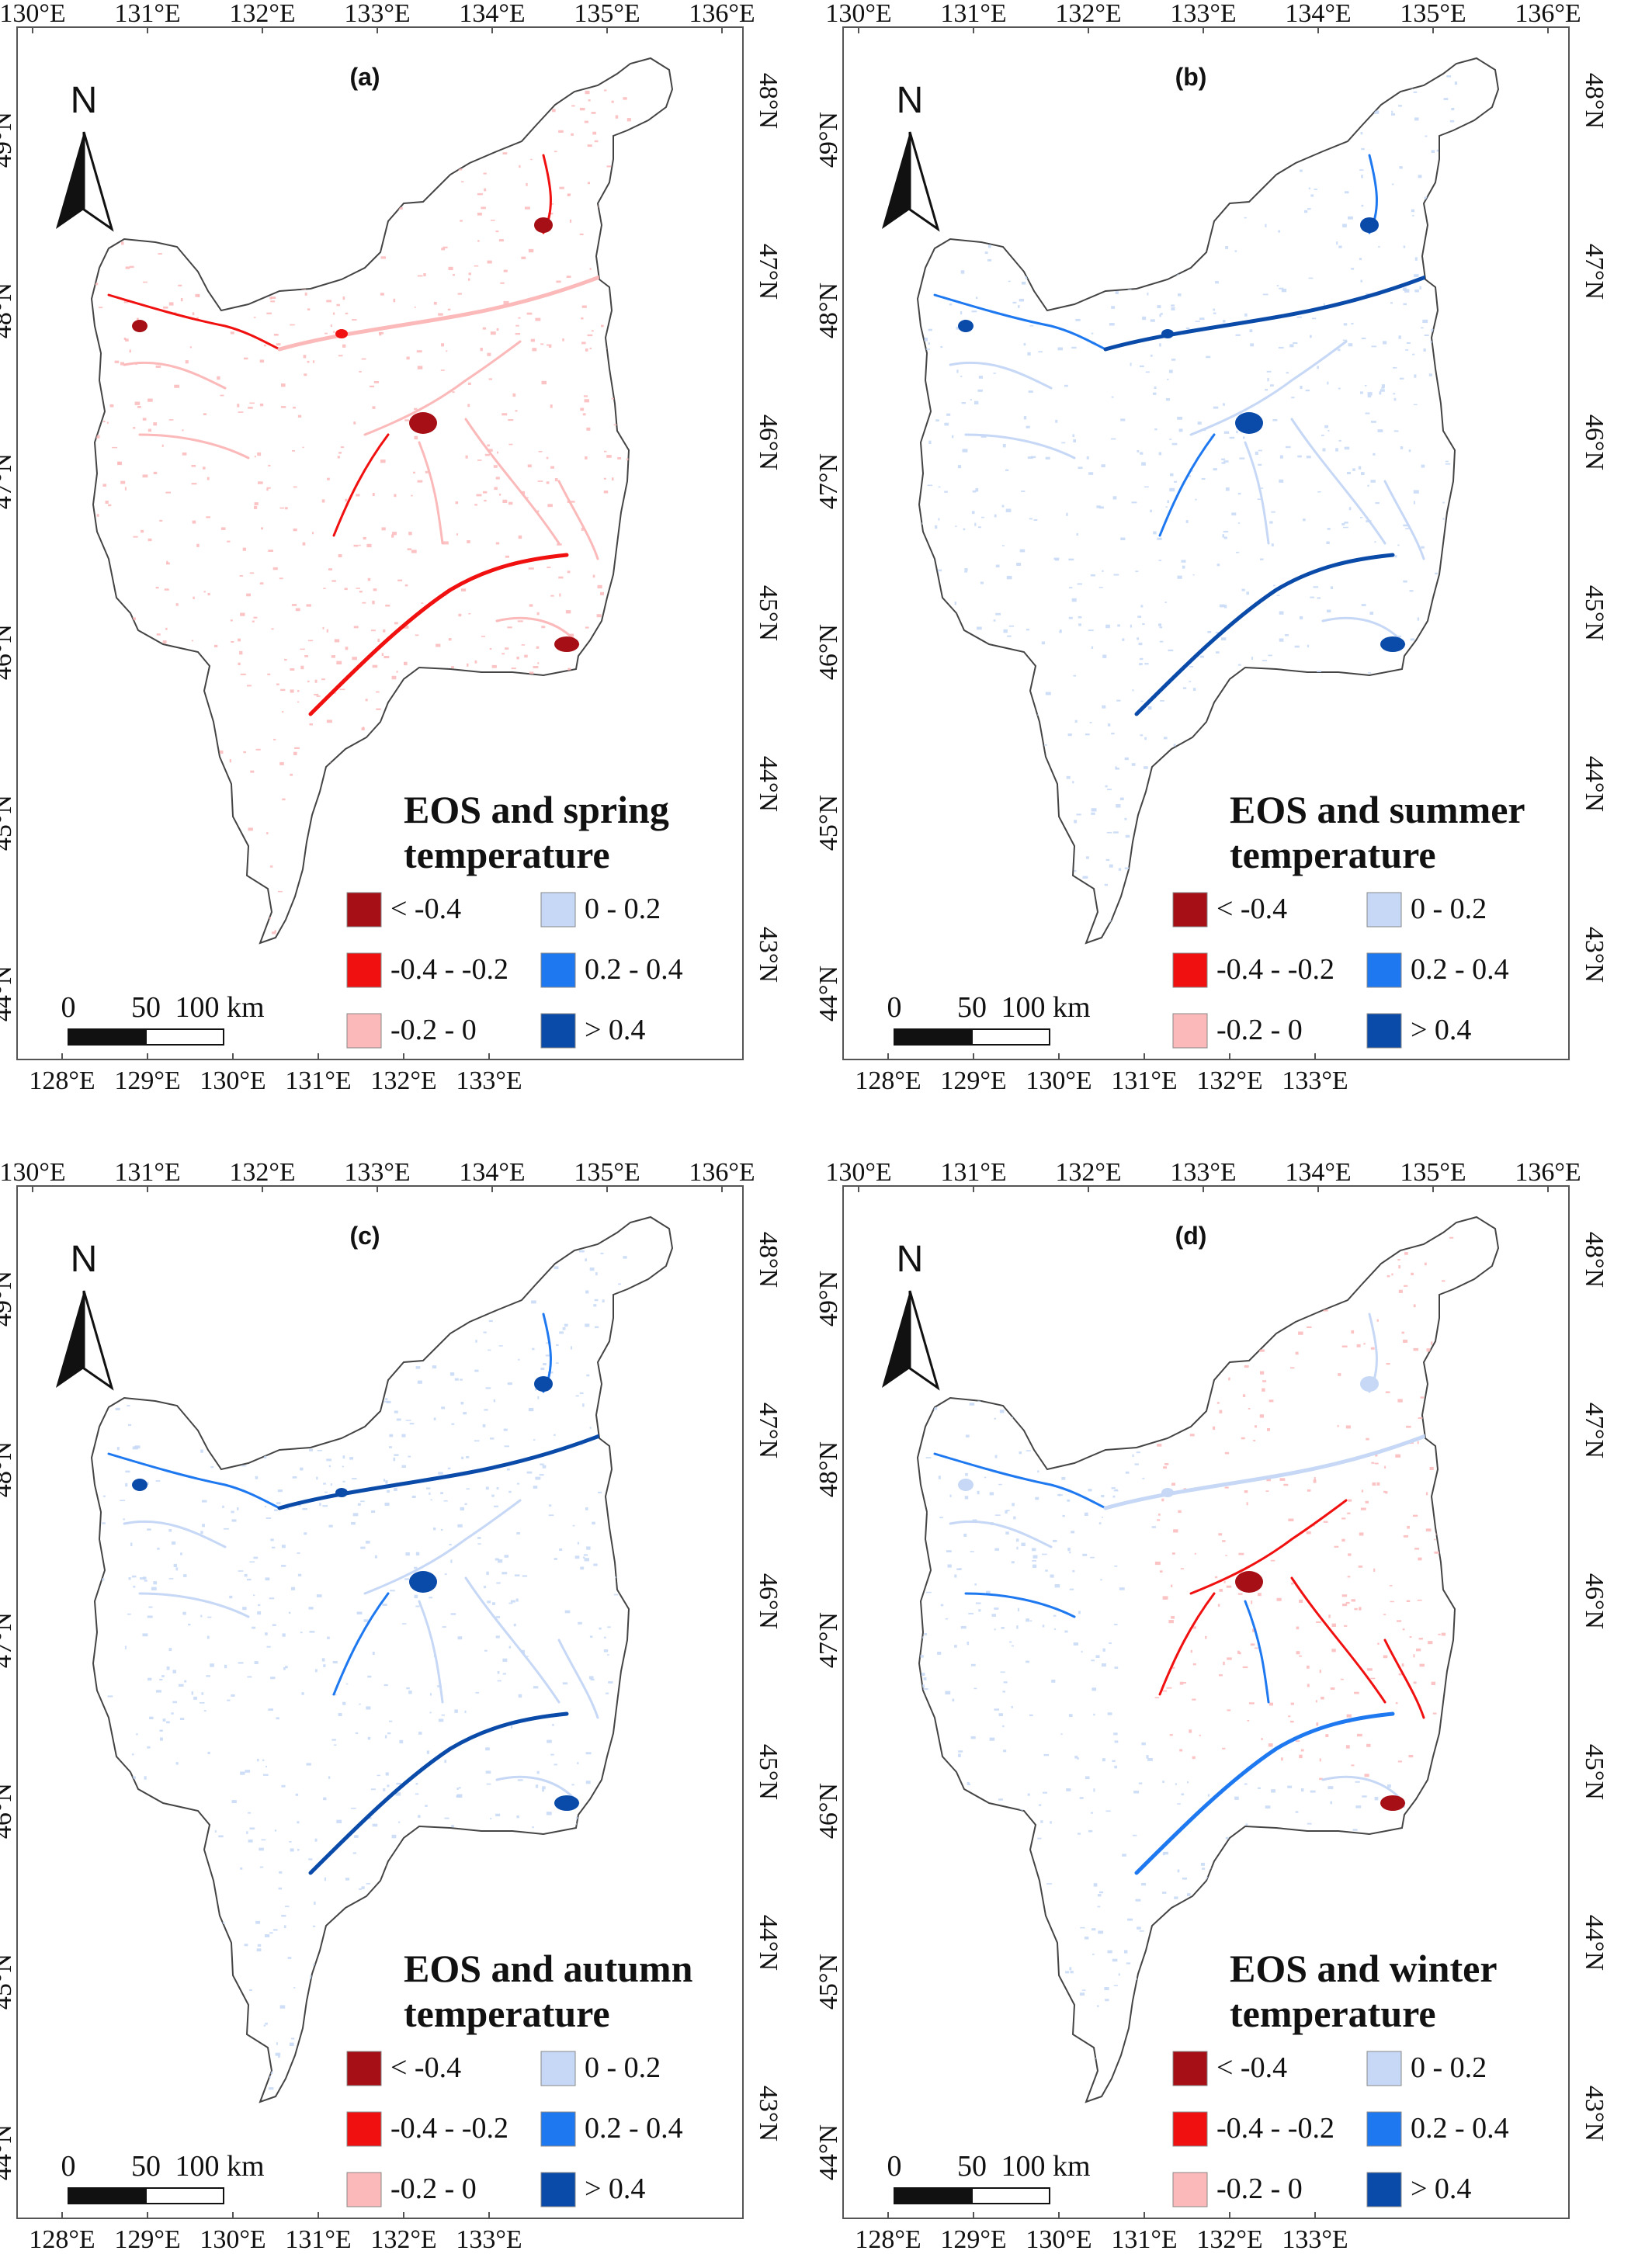  Describe the element at coordinates (1333, 854) in the screenshot. I see `legend-title-line2: temperature` at that location.